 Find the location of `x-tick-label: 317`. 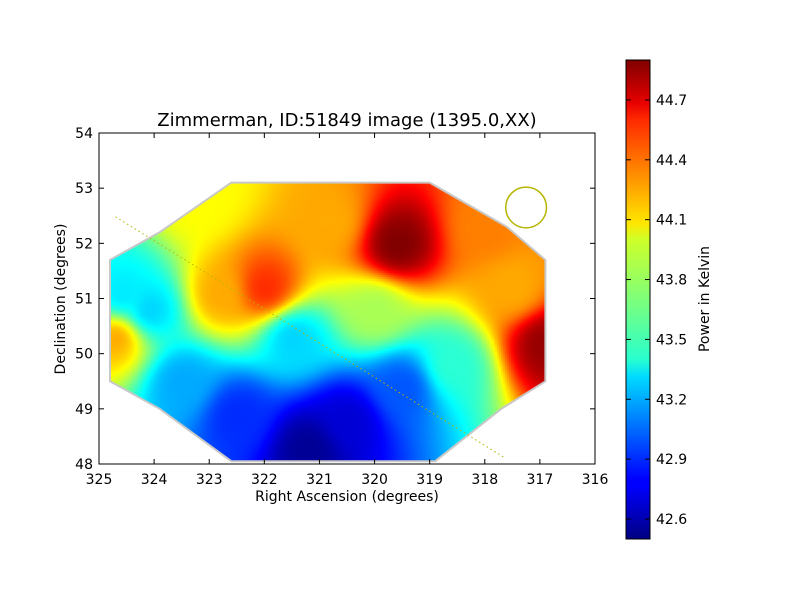

x-tick-label: 317 is located at coordinates (540, 480).